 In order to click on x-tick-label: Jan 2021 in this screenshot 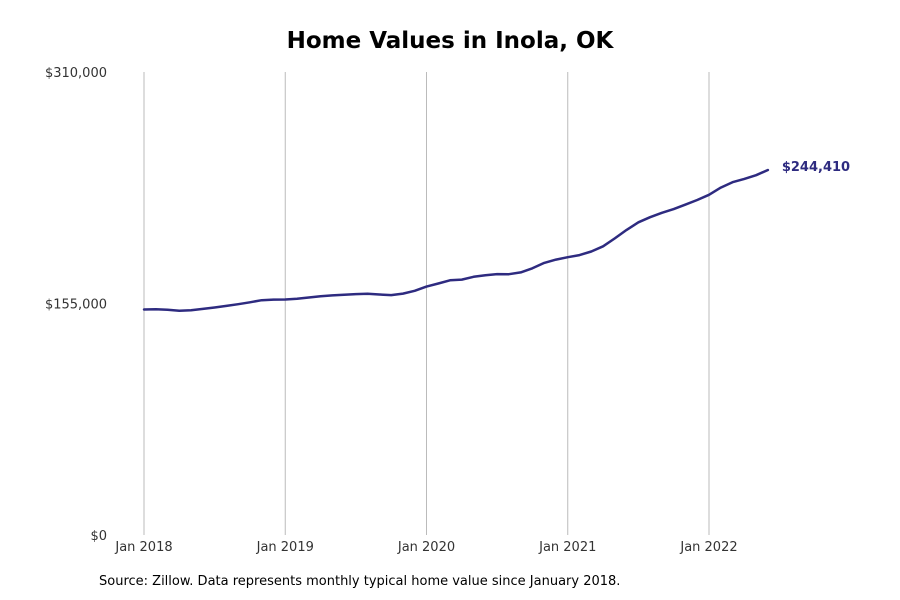, I will do `click(567, 547)`.